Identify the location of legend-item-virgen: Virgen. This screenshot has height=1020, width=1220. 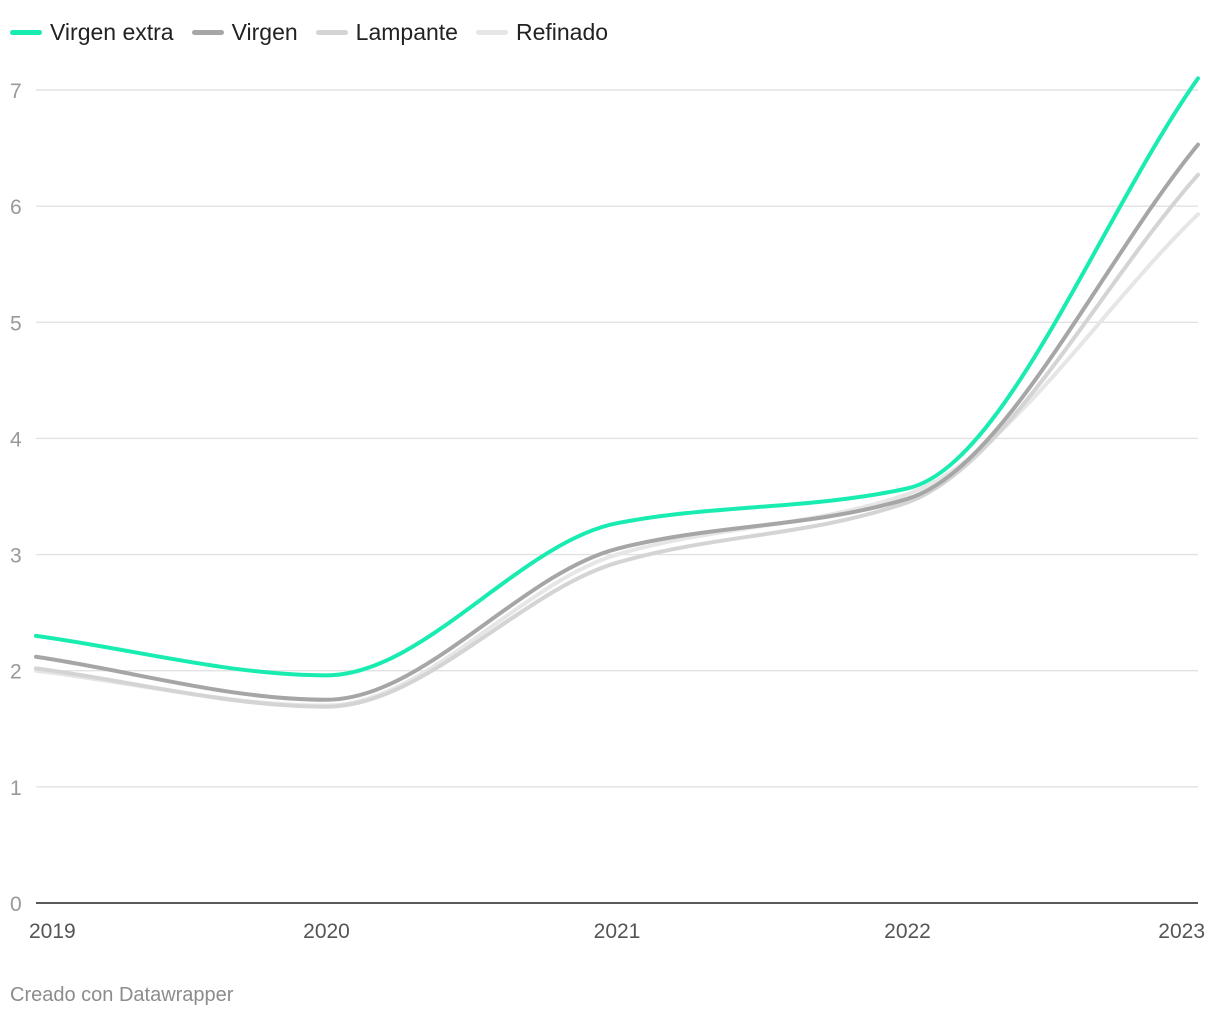
(244, 32).